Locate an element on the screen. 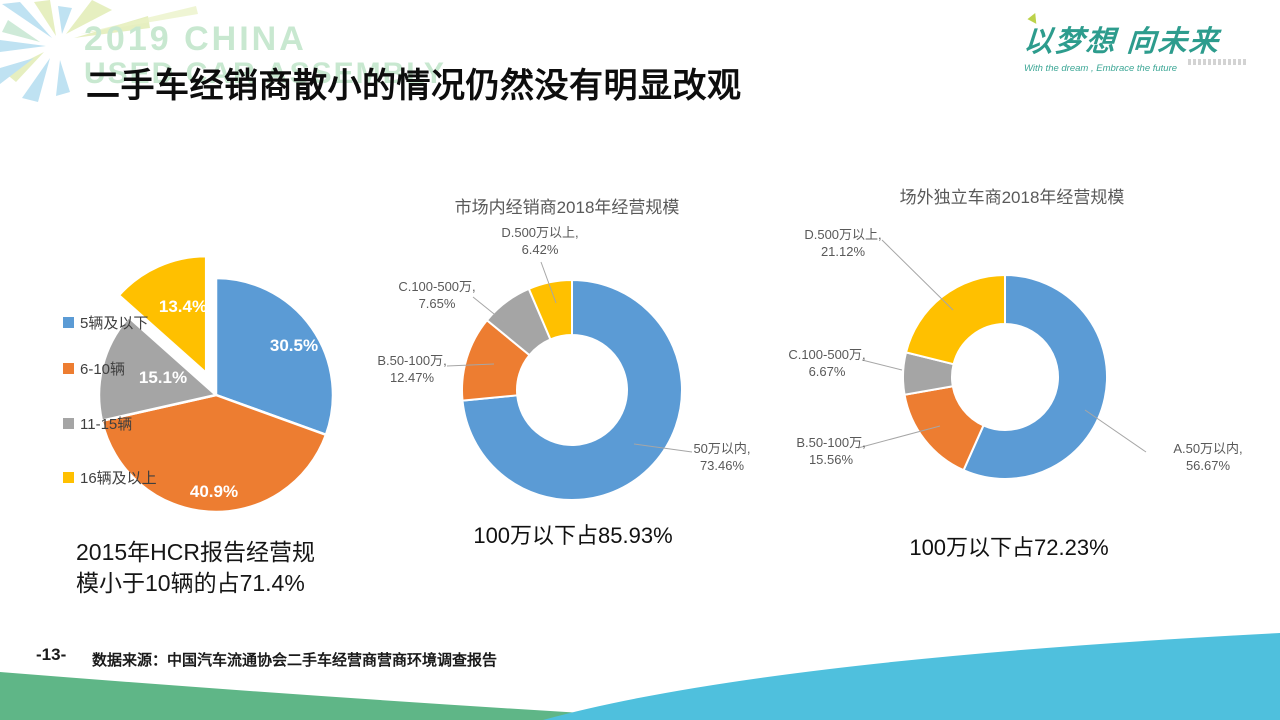 This screenshot has height=720, width=1280. callout-a: 50万以内, 73.46% is located at coordinates (722, 457).